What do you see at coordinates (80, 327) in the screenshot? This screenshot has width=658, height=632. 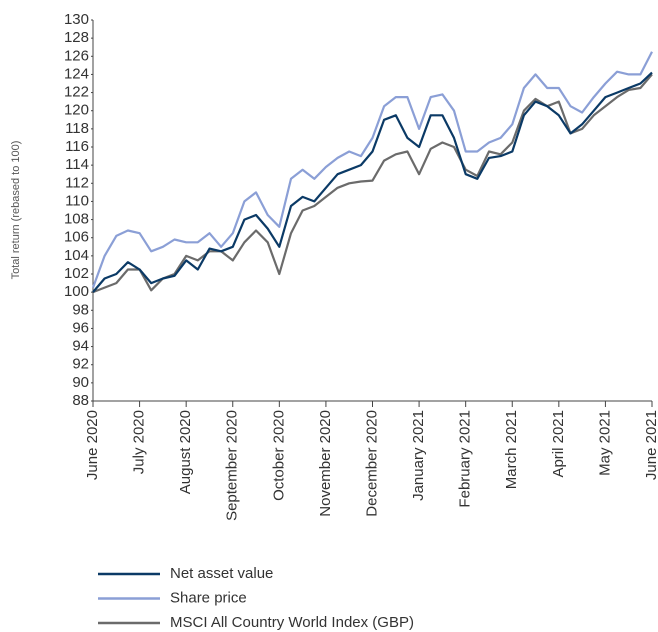 I see `y-tick-label: 96` at bounding box center [80, 327].